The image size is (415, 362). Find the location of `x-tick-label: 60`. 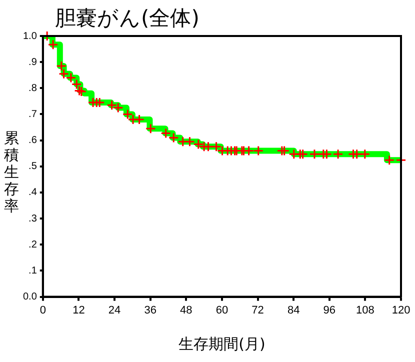

x-tick-label: 60 is located at coordinates (222, 310).